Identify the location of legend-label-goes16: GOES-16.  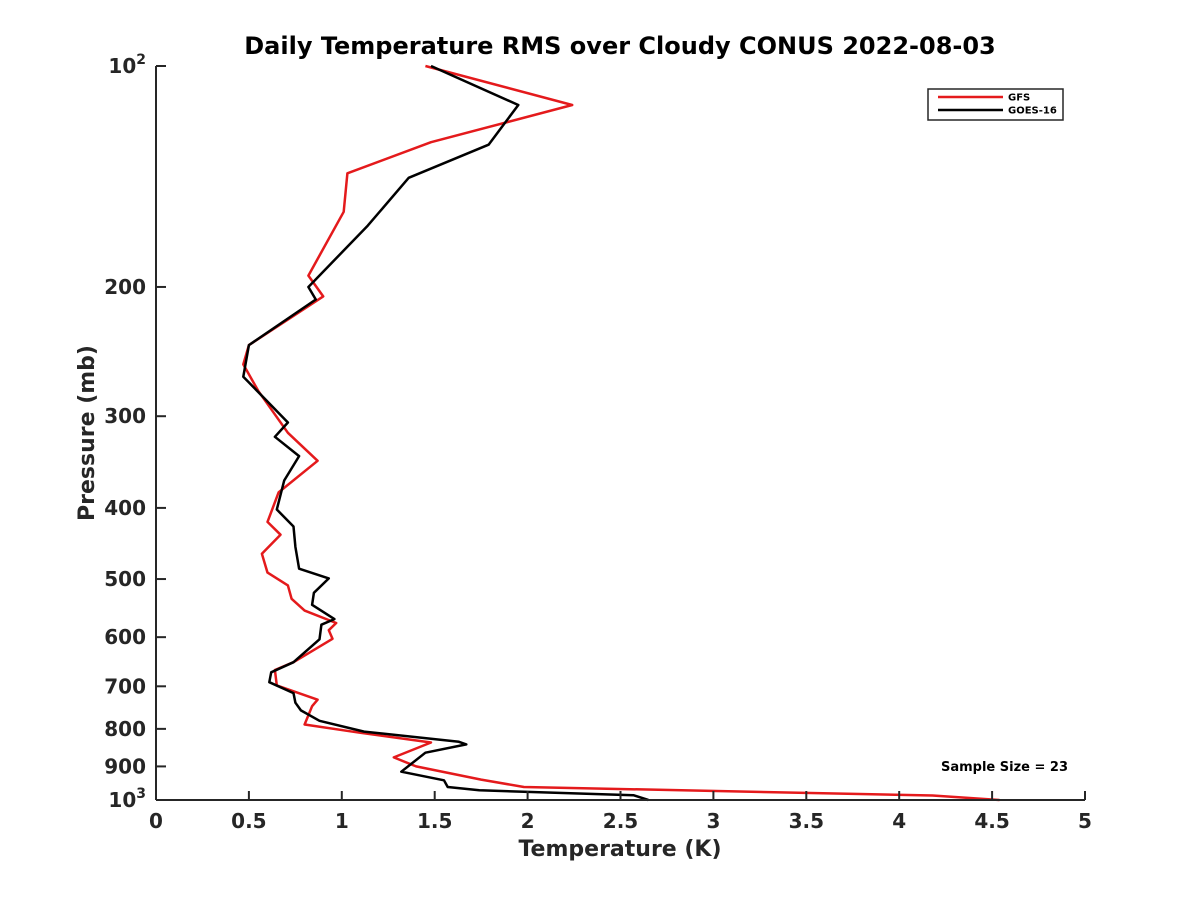
(1032, 111).